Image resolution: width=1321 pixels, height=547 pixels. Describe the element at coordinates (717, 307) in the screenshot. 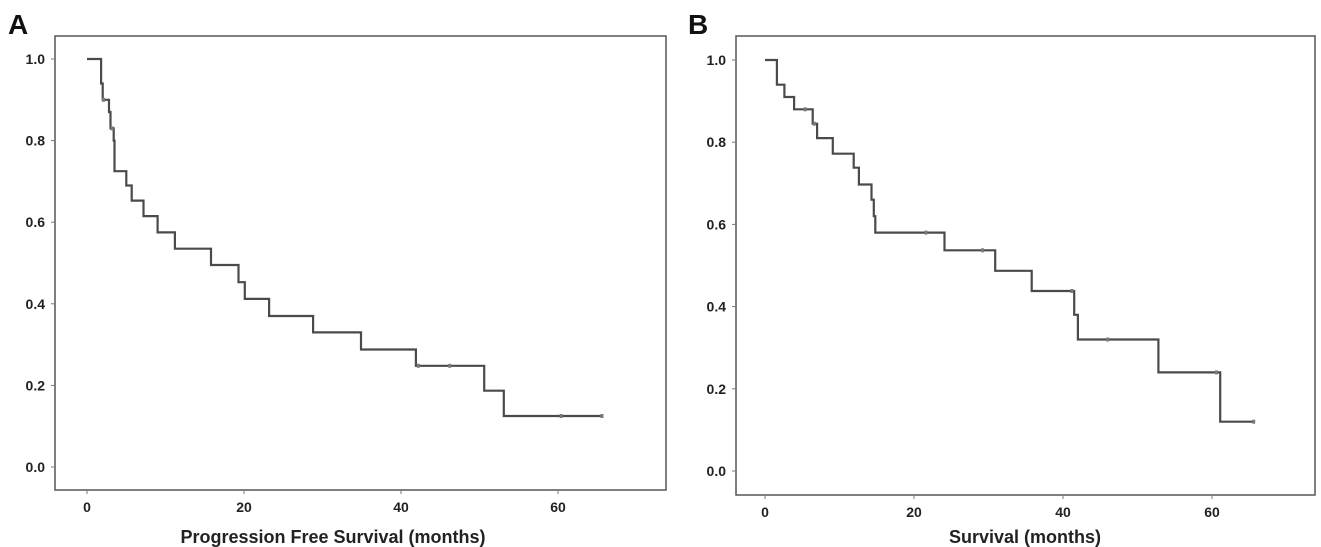

I see `panel-b-y-tick-label: 0.4` at that location.